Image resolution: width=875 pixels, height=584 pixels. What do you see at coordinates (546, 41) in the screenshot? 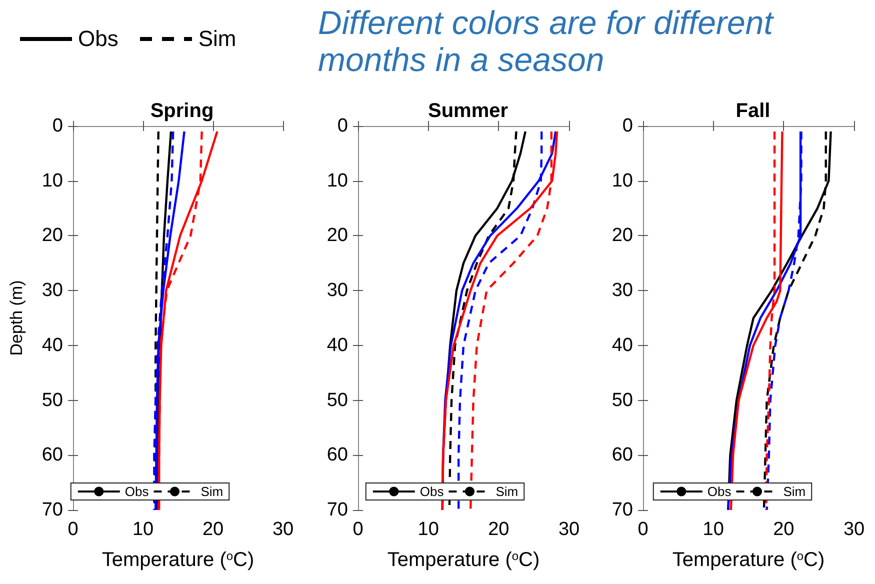
I see `text: Different colors are for different months in a season` at bounding box center [546, 41].